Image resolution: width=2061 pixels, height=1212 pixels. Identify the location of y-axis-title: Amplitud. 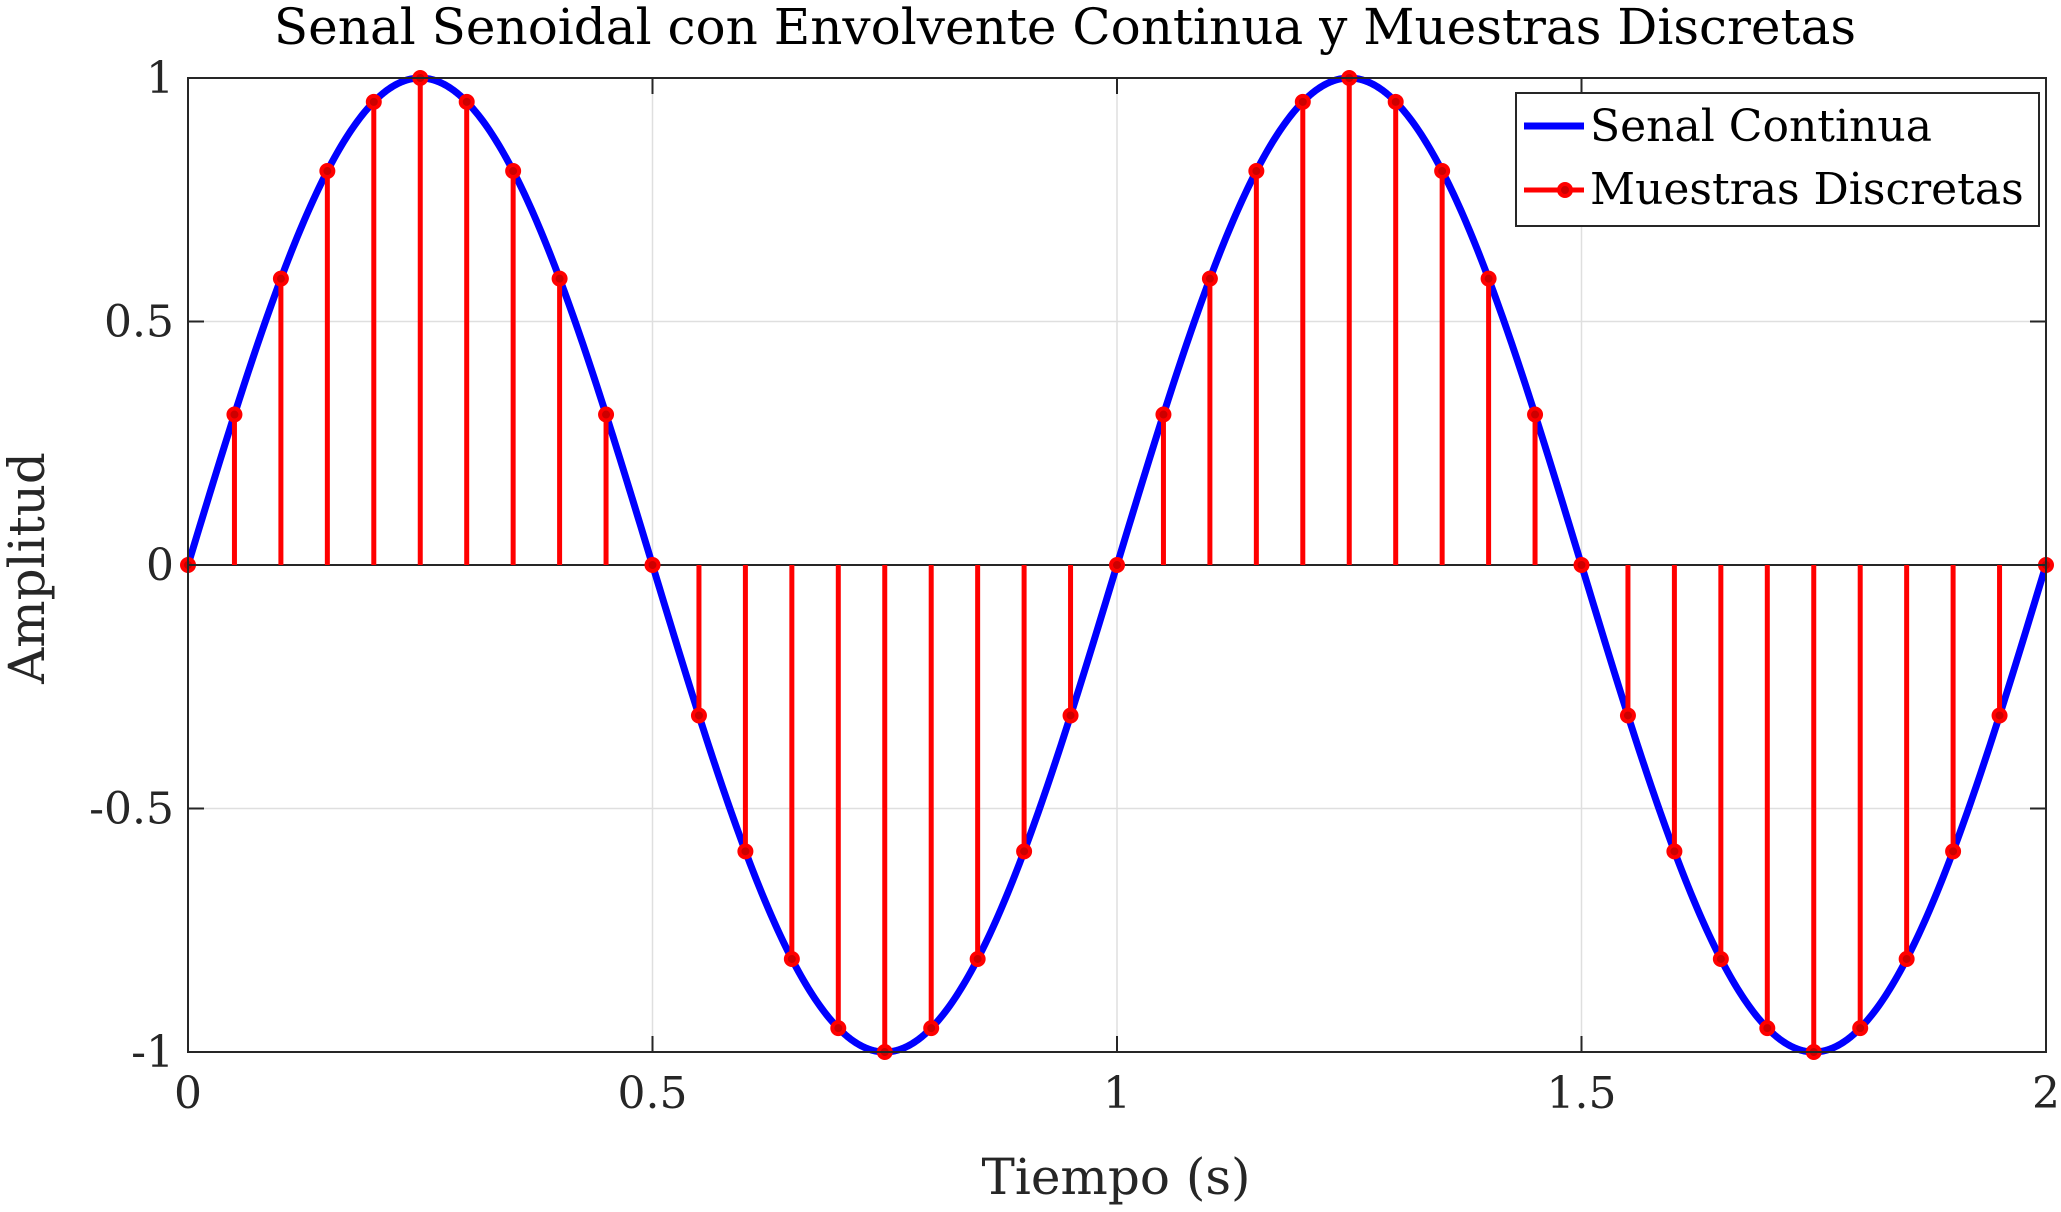
(28, 568).